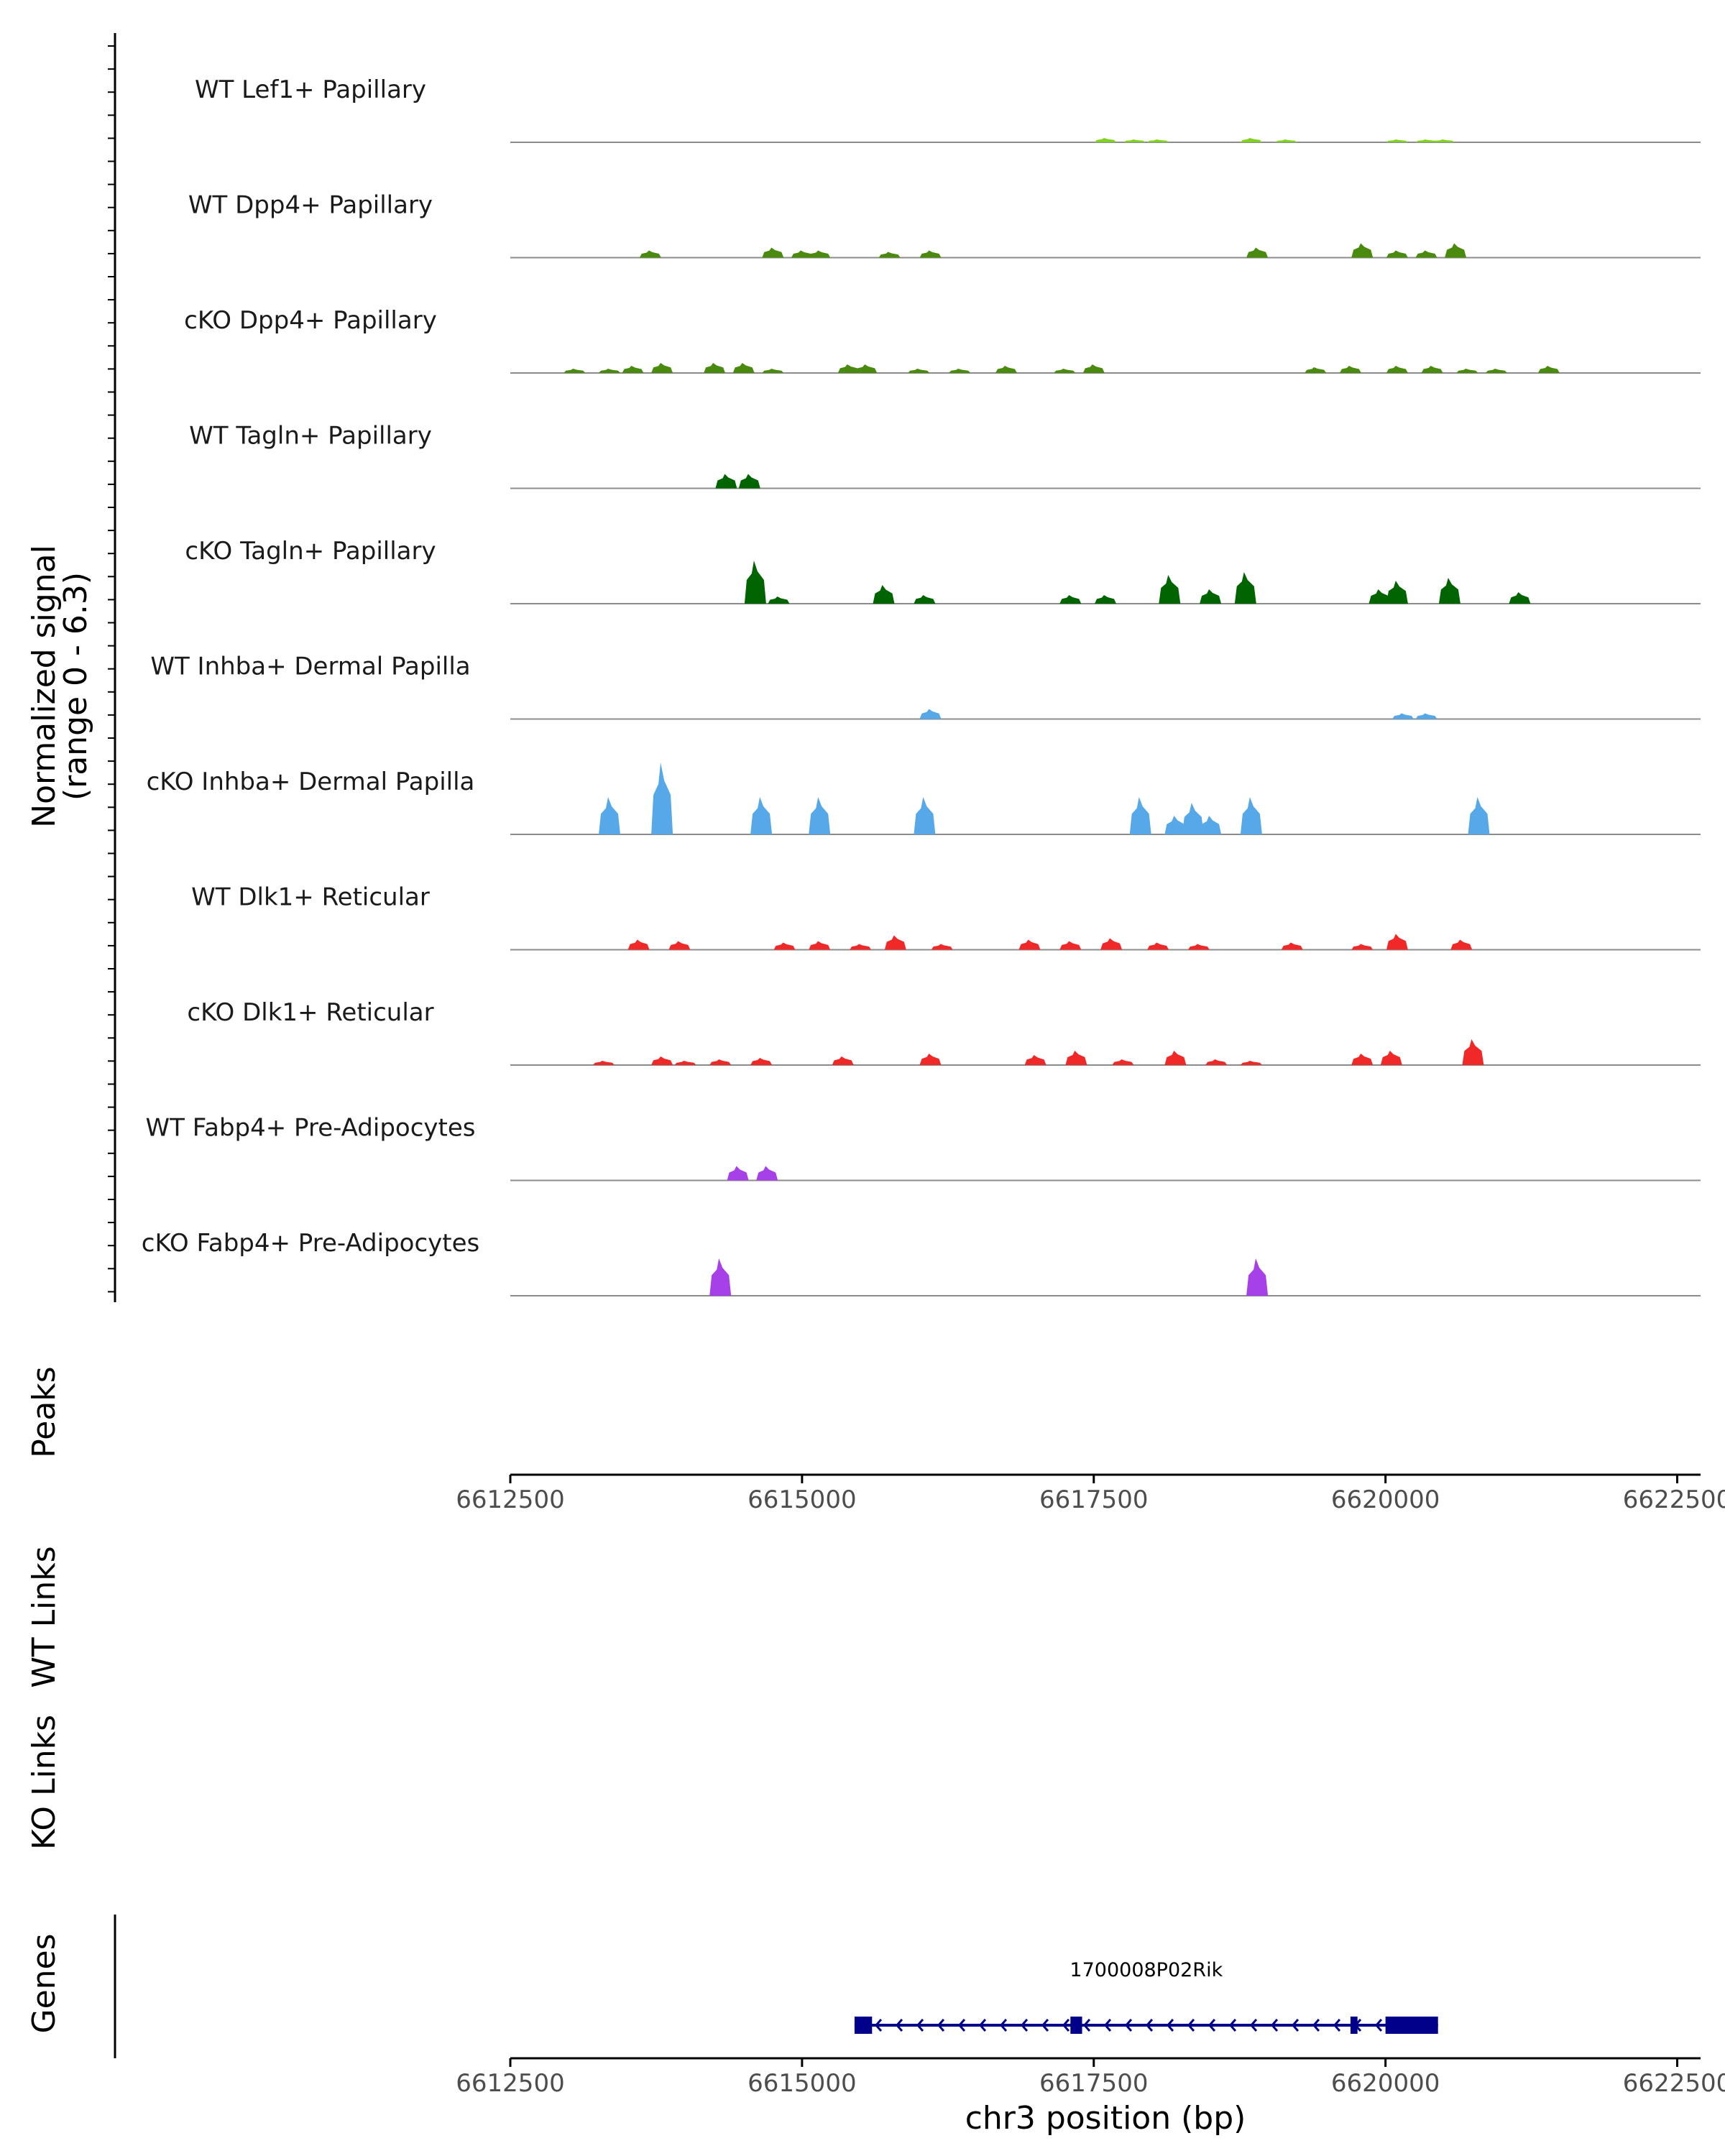  What do you see at coordinates (310, 1013) in the screenshot?
I see `track-label: cKO Dlk1+ Reticular` at bounding box center [310, 1013].